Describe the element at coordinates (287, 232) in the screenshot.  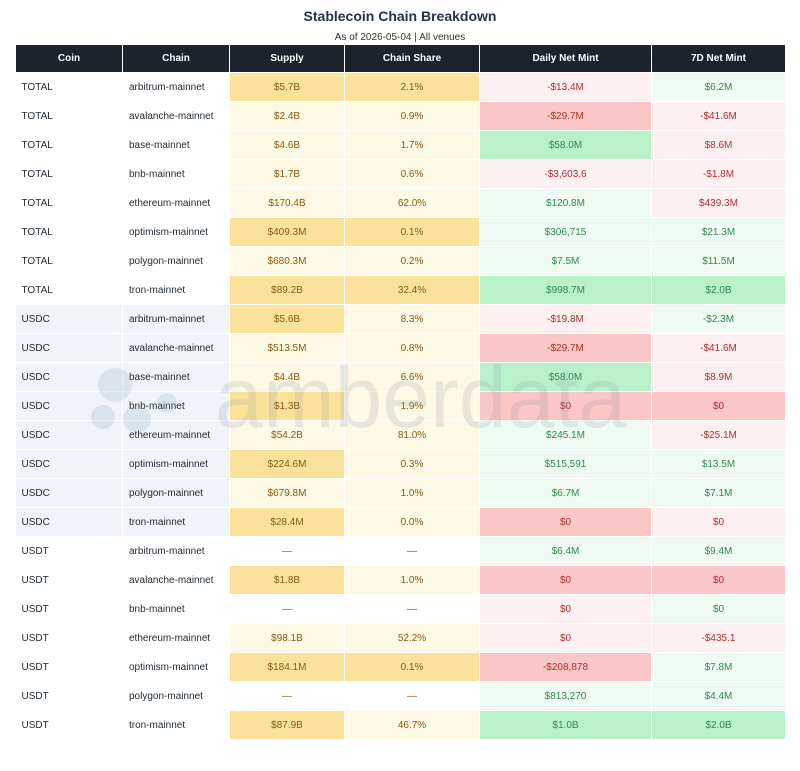
I see `cell-supply: $409.3M` at that location.